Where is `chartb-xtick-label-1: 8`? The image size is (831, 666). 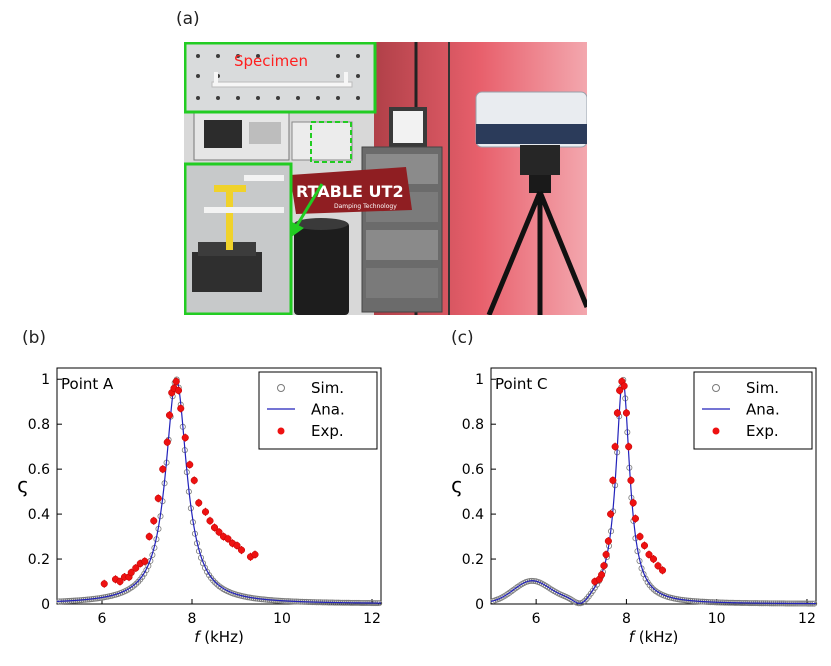 chartb-xtick-label-1: 8 is located at coordinates (192, 619).